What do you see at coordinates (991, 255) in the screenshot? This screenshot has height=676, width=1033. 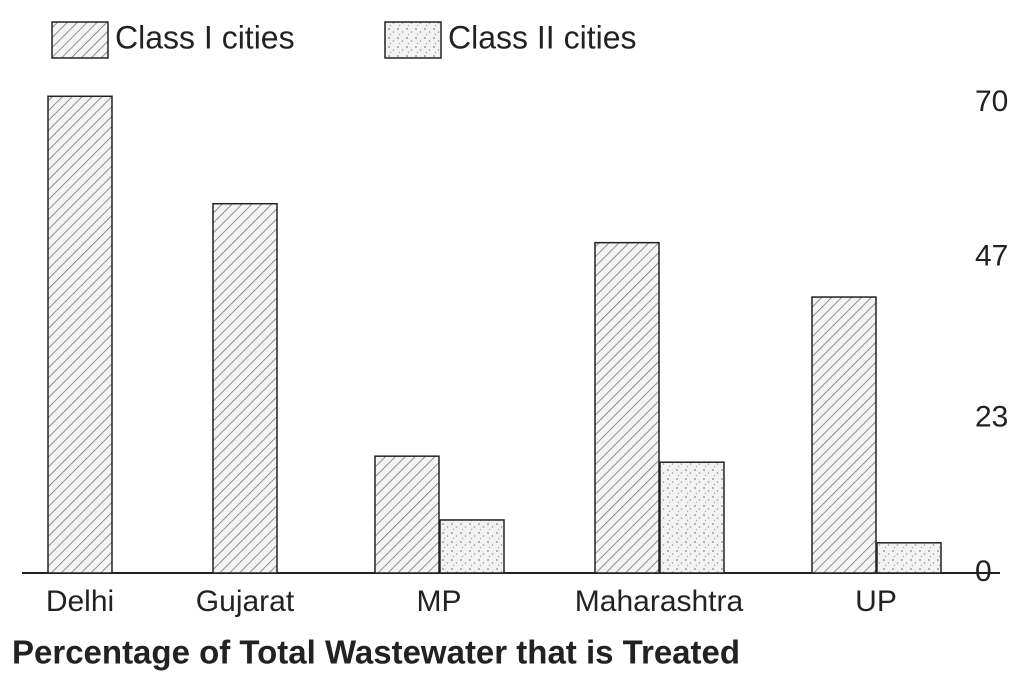 I see `y-tick-label: 47` at bounding box center [991, 255].